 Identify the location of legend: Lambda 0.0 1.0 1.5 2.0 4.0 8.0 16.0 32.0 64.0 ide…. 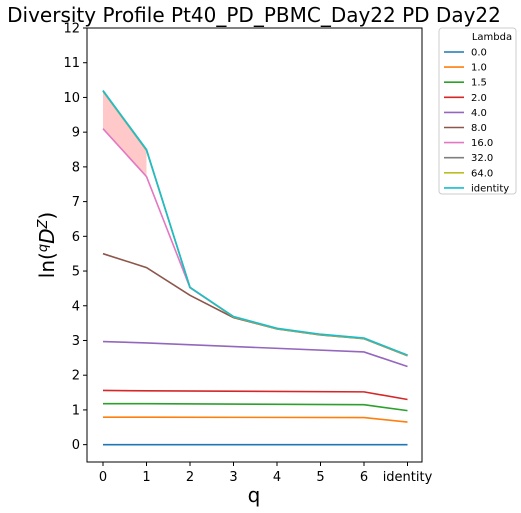
(477, 111).